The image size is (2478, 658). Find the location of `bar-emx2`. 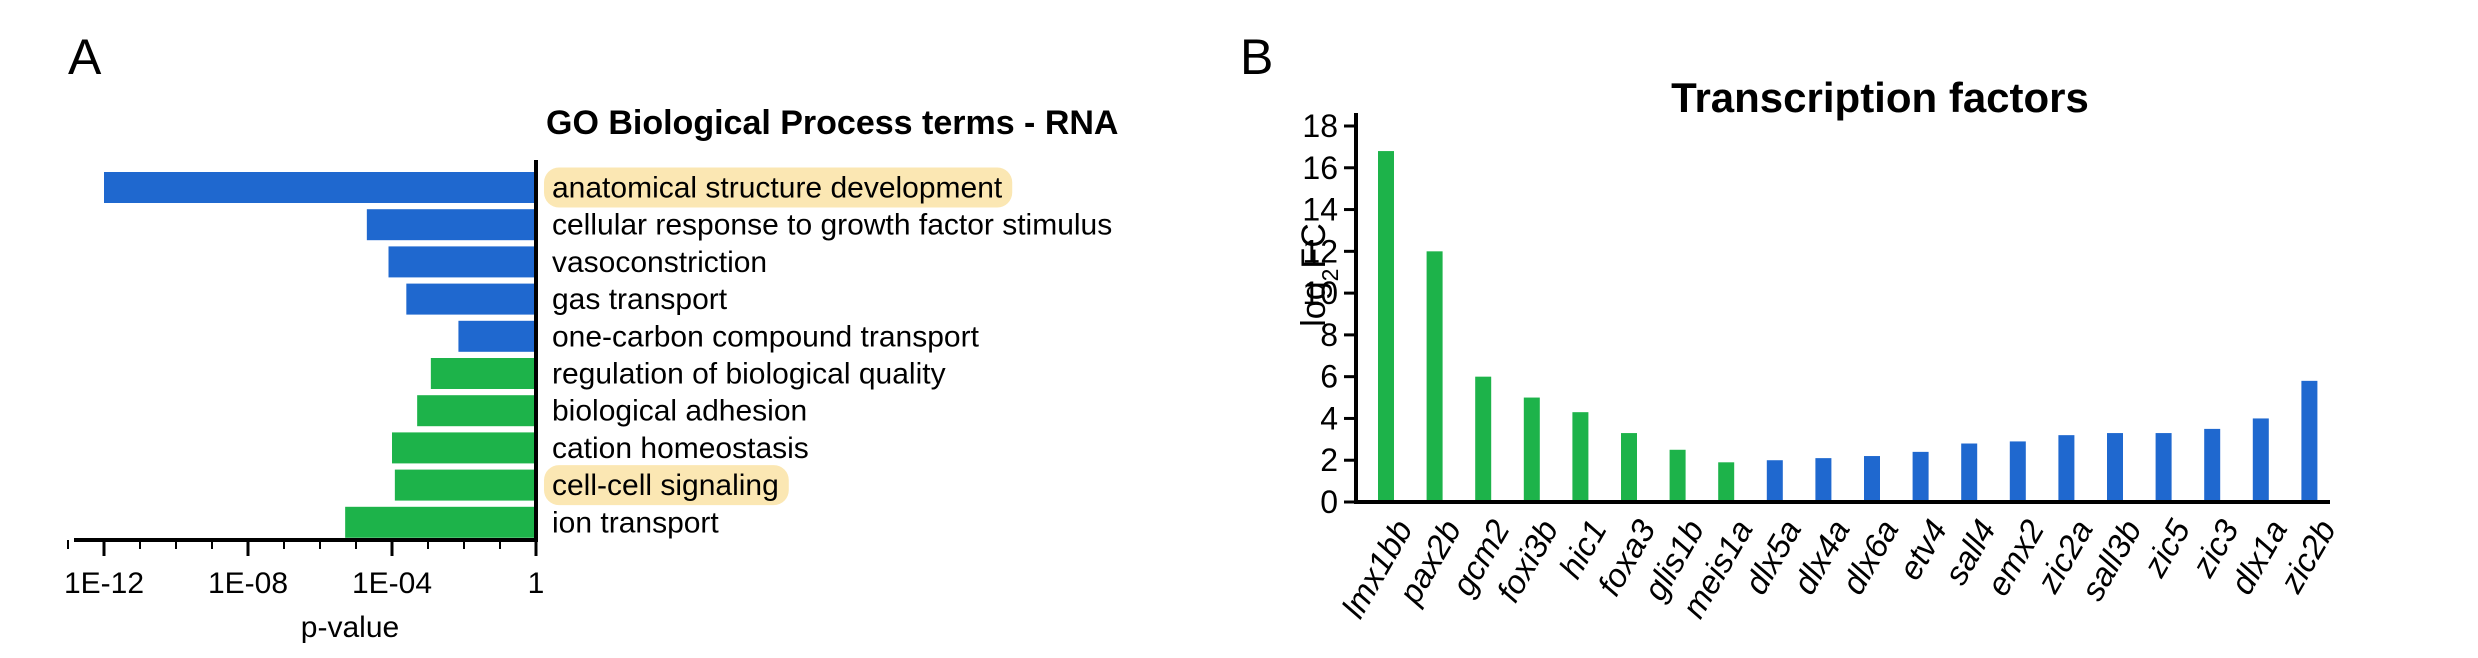

bar-emx2 is located at coordinates (2017, 471).